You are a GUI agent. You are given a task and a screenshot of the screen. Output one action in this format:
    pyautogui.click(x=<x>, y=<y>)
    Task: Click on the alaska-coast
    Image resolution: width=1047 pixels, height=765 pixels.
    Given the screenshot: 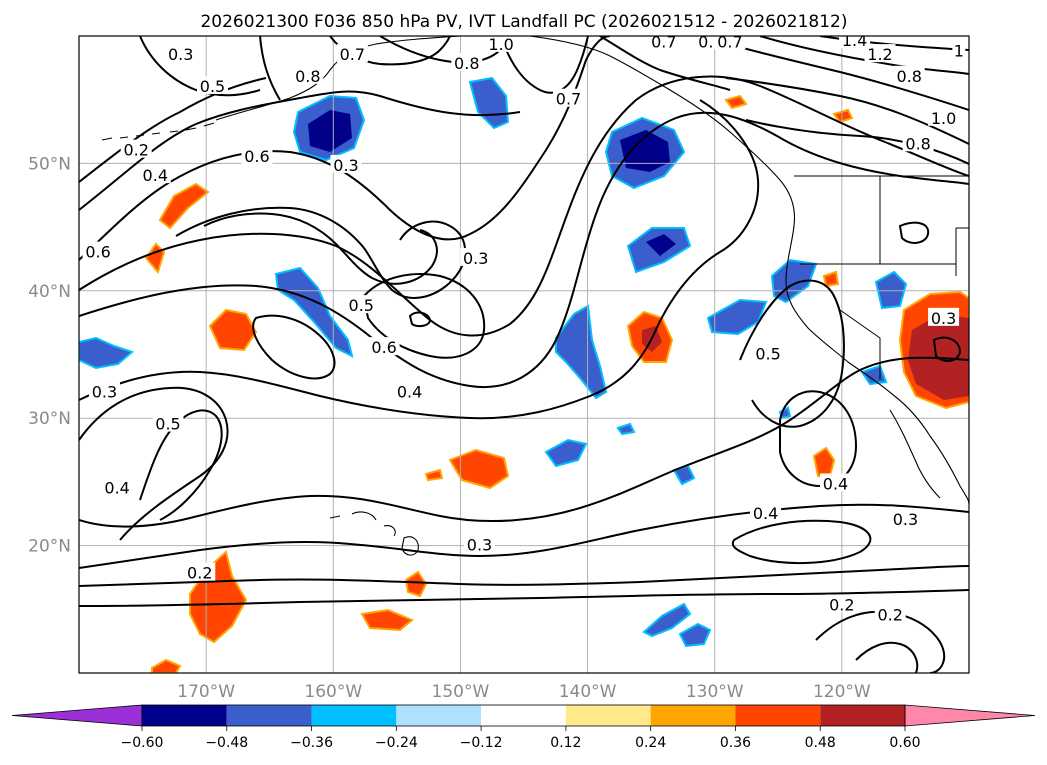 What is the action you would take?
    pyautogui.click(x=338, y=78)
    